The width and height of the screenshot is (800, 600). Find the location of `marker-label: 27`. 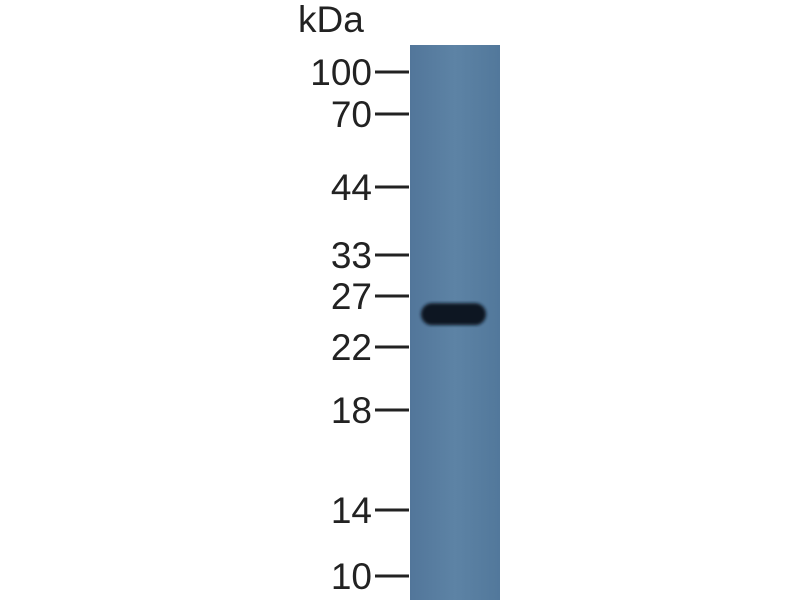

marker-label: 27 is located at coordinates (351, 296).